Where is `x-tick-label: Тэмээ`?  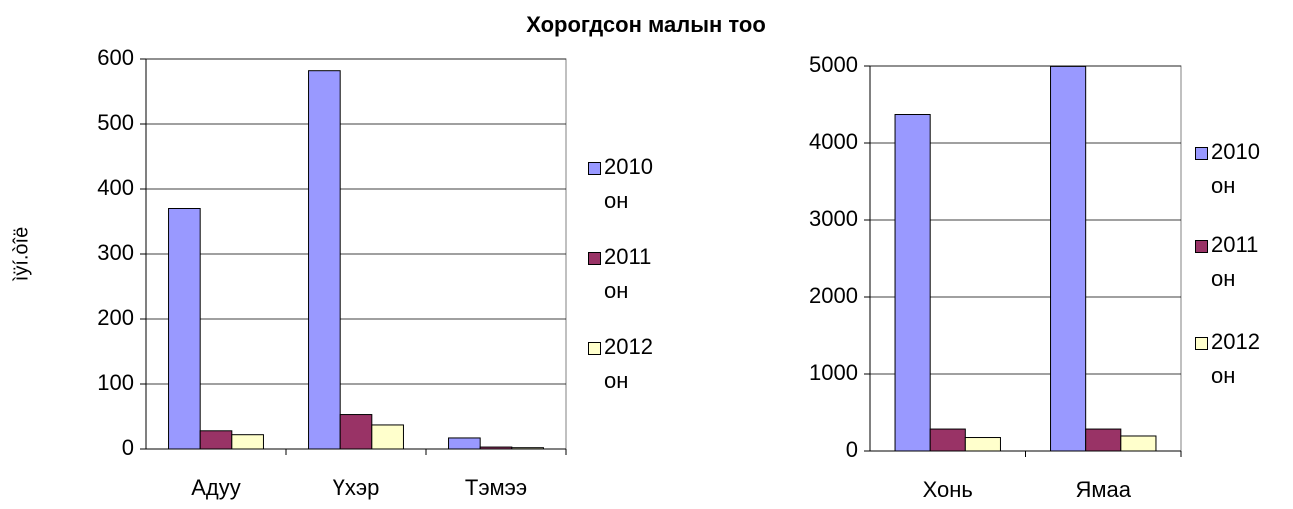 x-tick-label: Тэмээ is located at coordinates (496, 487).